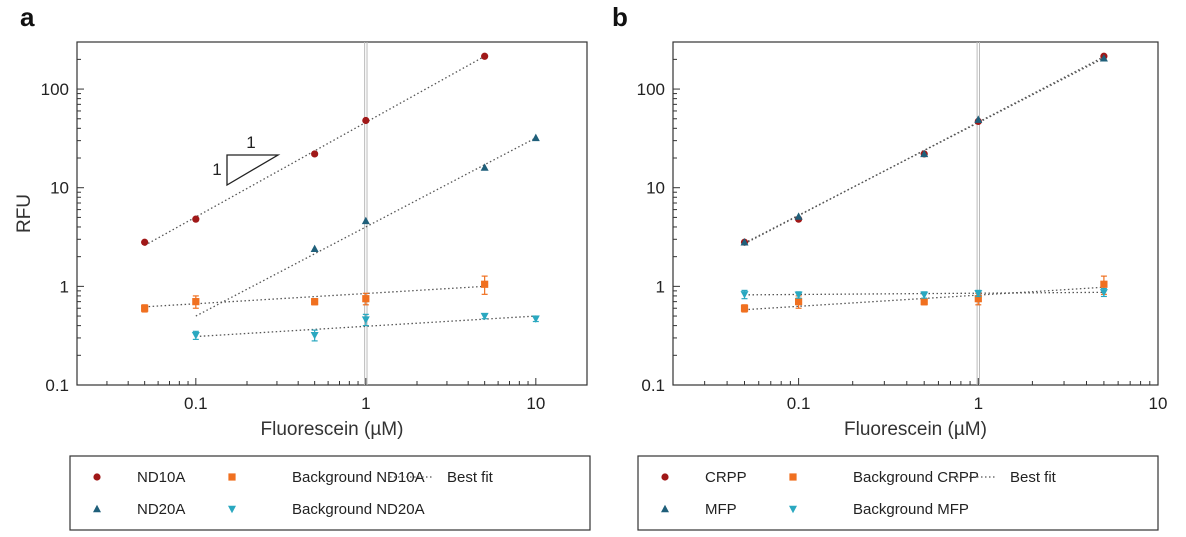 The image size is (1186, 537). I want to click on panel-letter: a, so click(27, 17).